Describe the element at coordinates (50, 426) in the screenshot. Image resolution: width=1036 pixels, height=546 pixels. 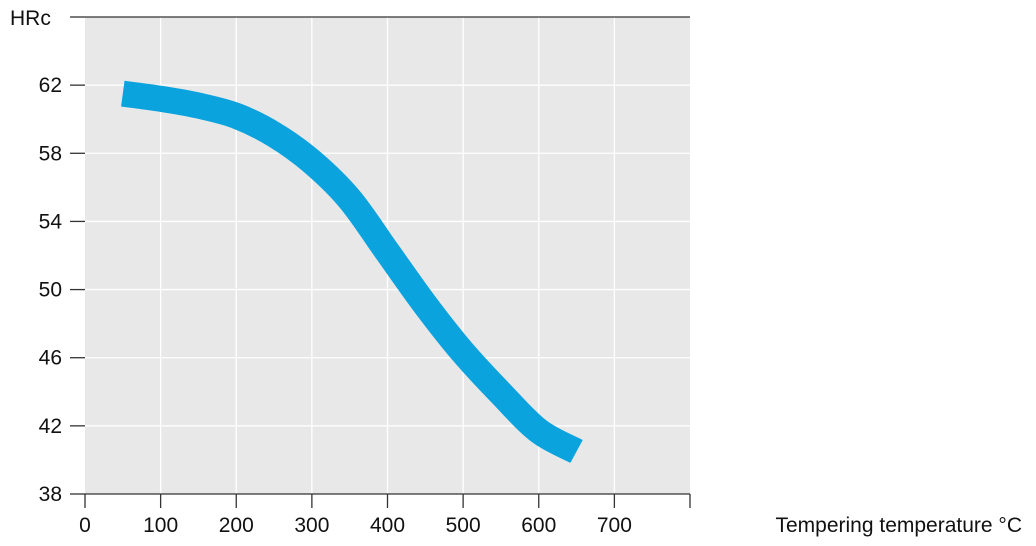
I see `y-tick-label-42: 42` at that location.